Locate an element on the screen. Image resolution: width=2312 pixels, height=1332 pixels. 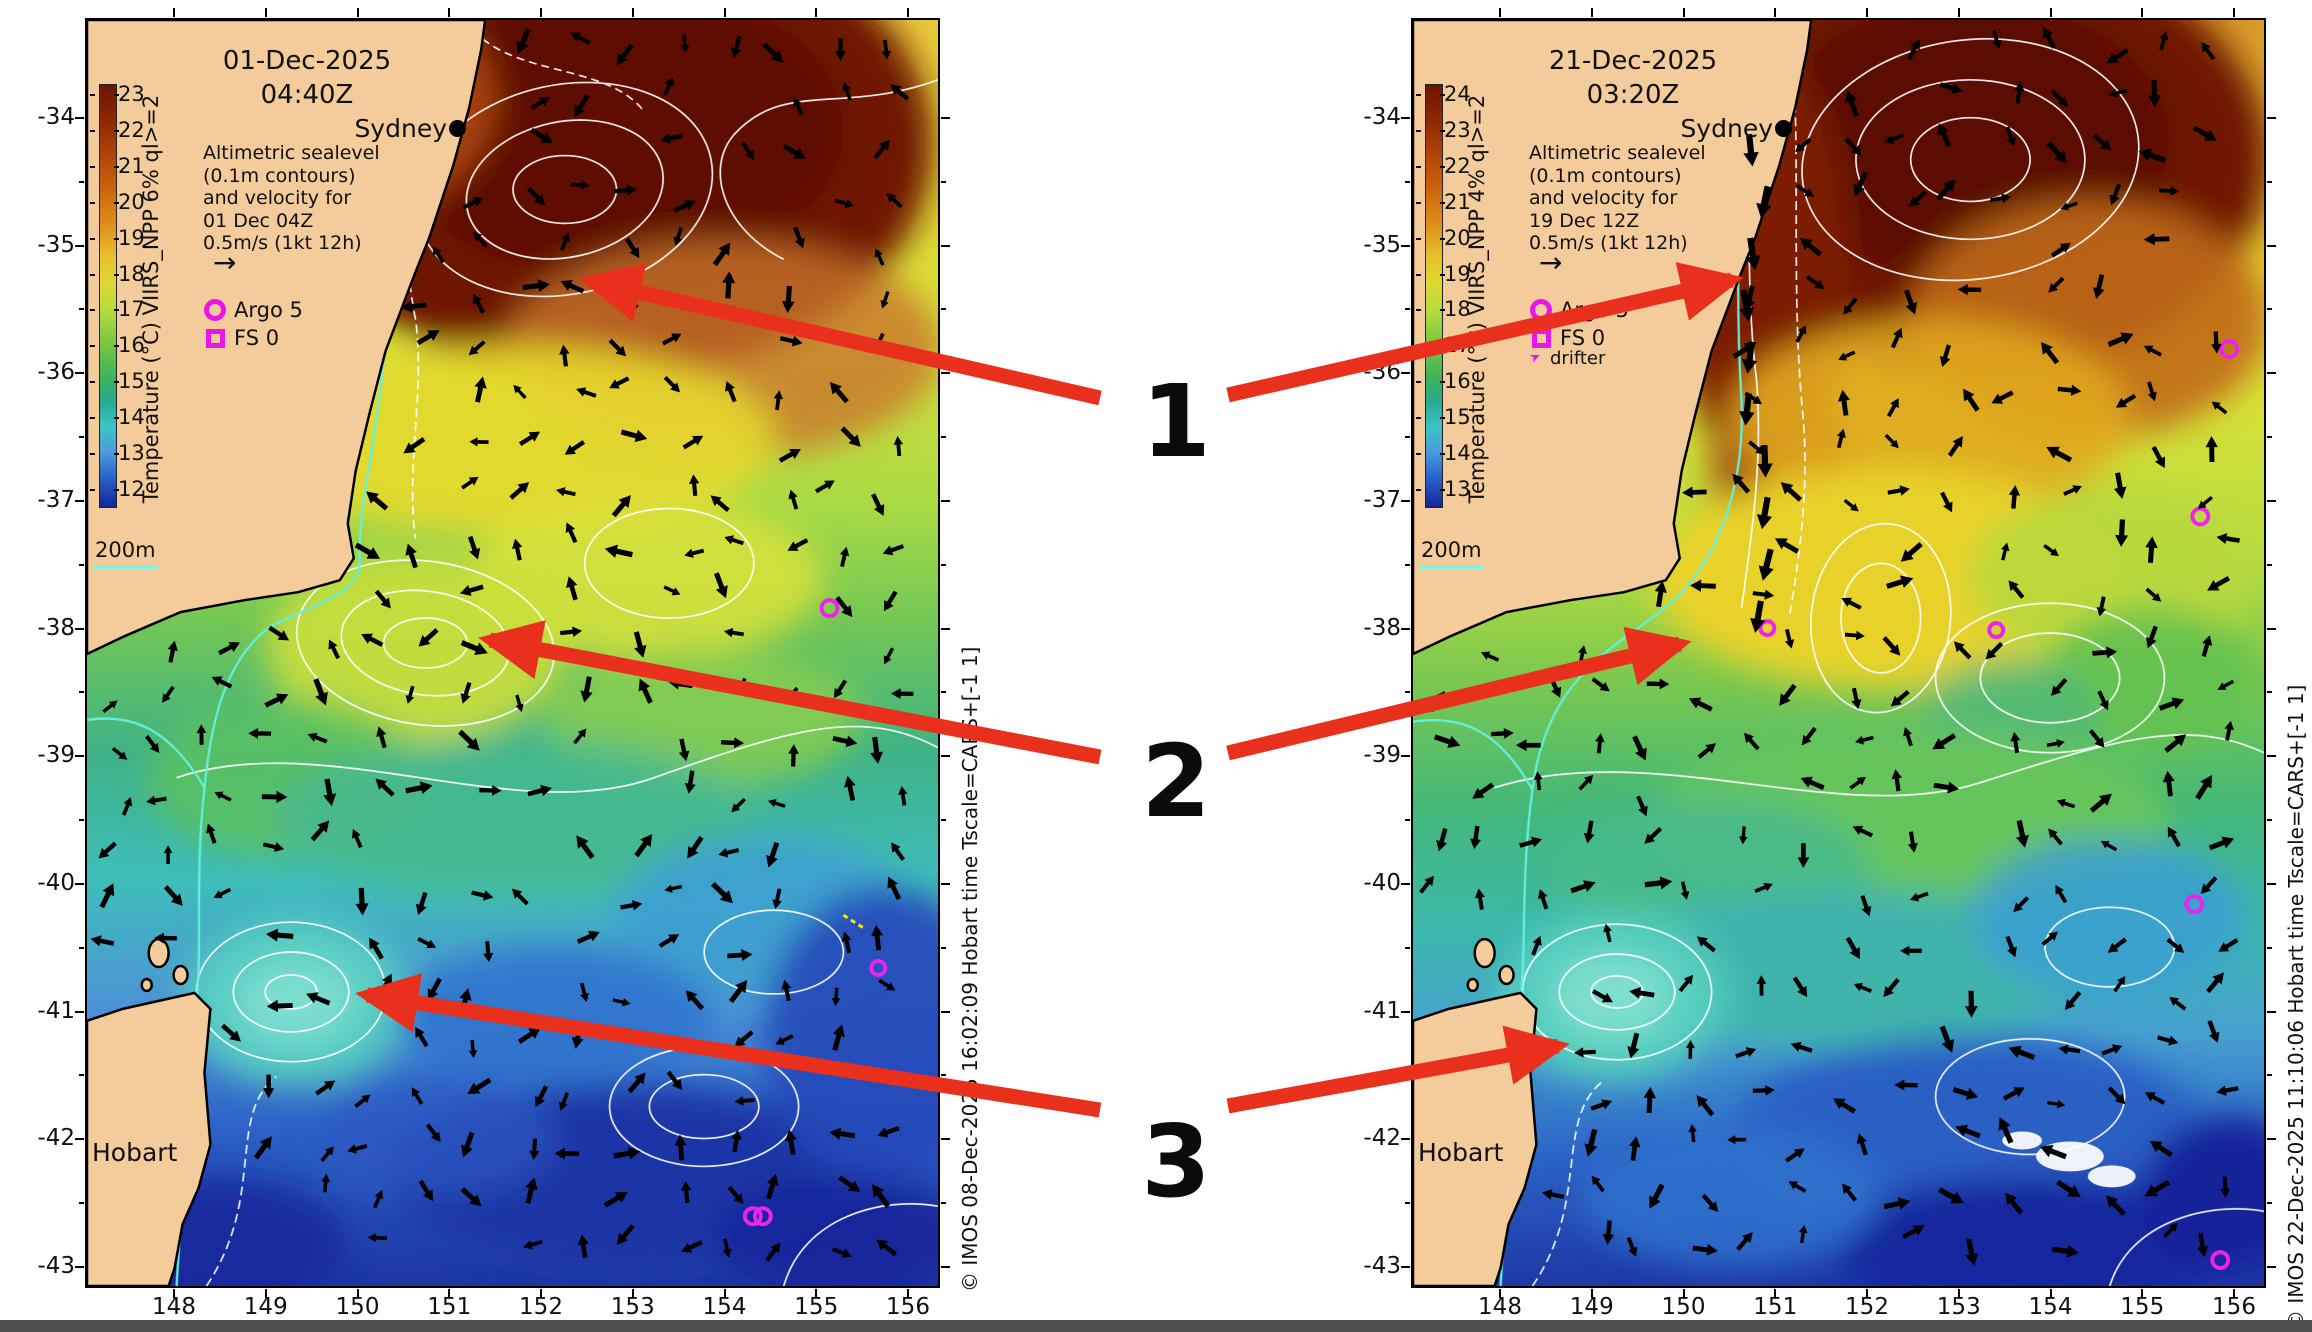
colorbar-tick-label: 24 is located at coordinates (1457, 94).